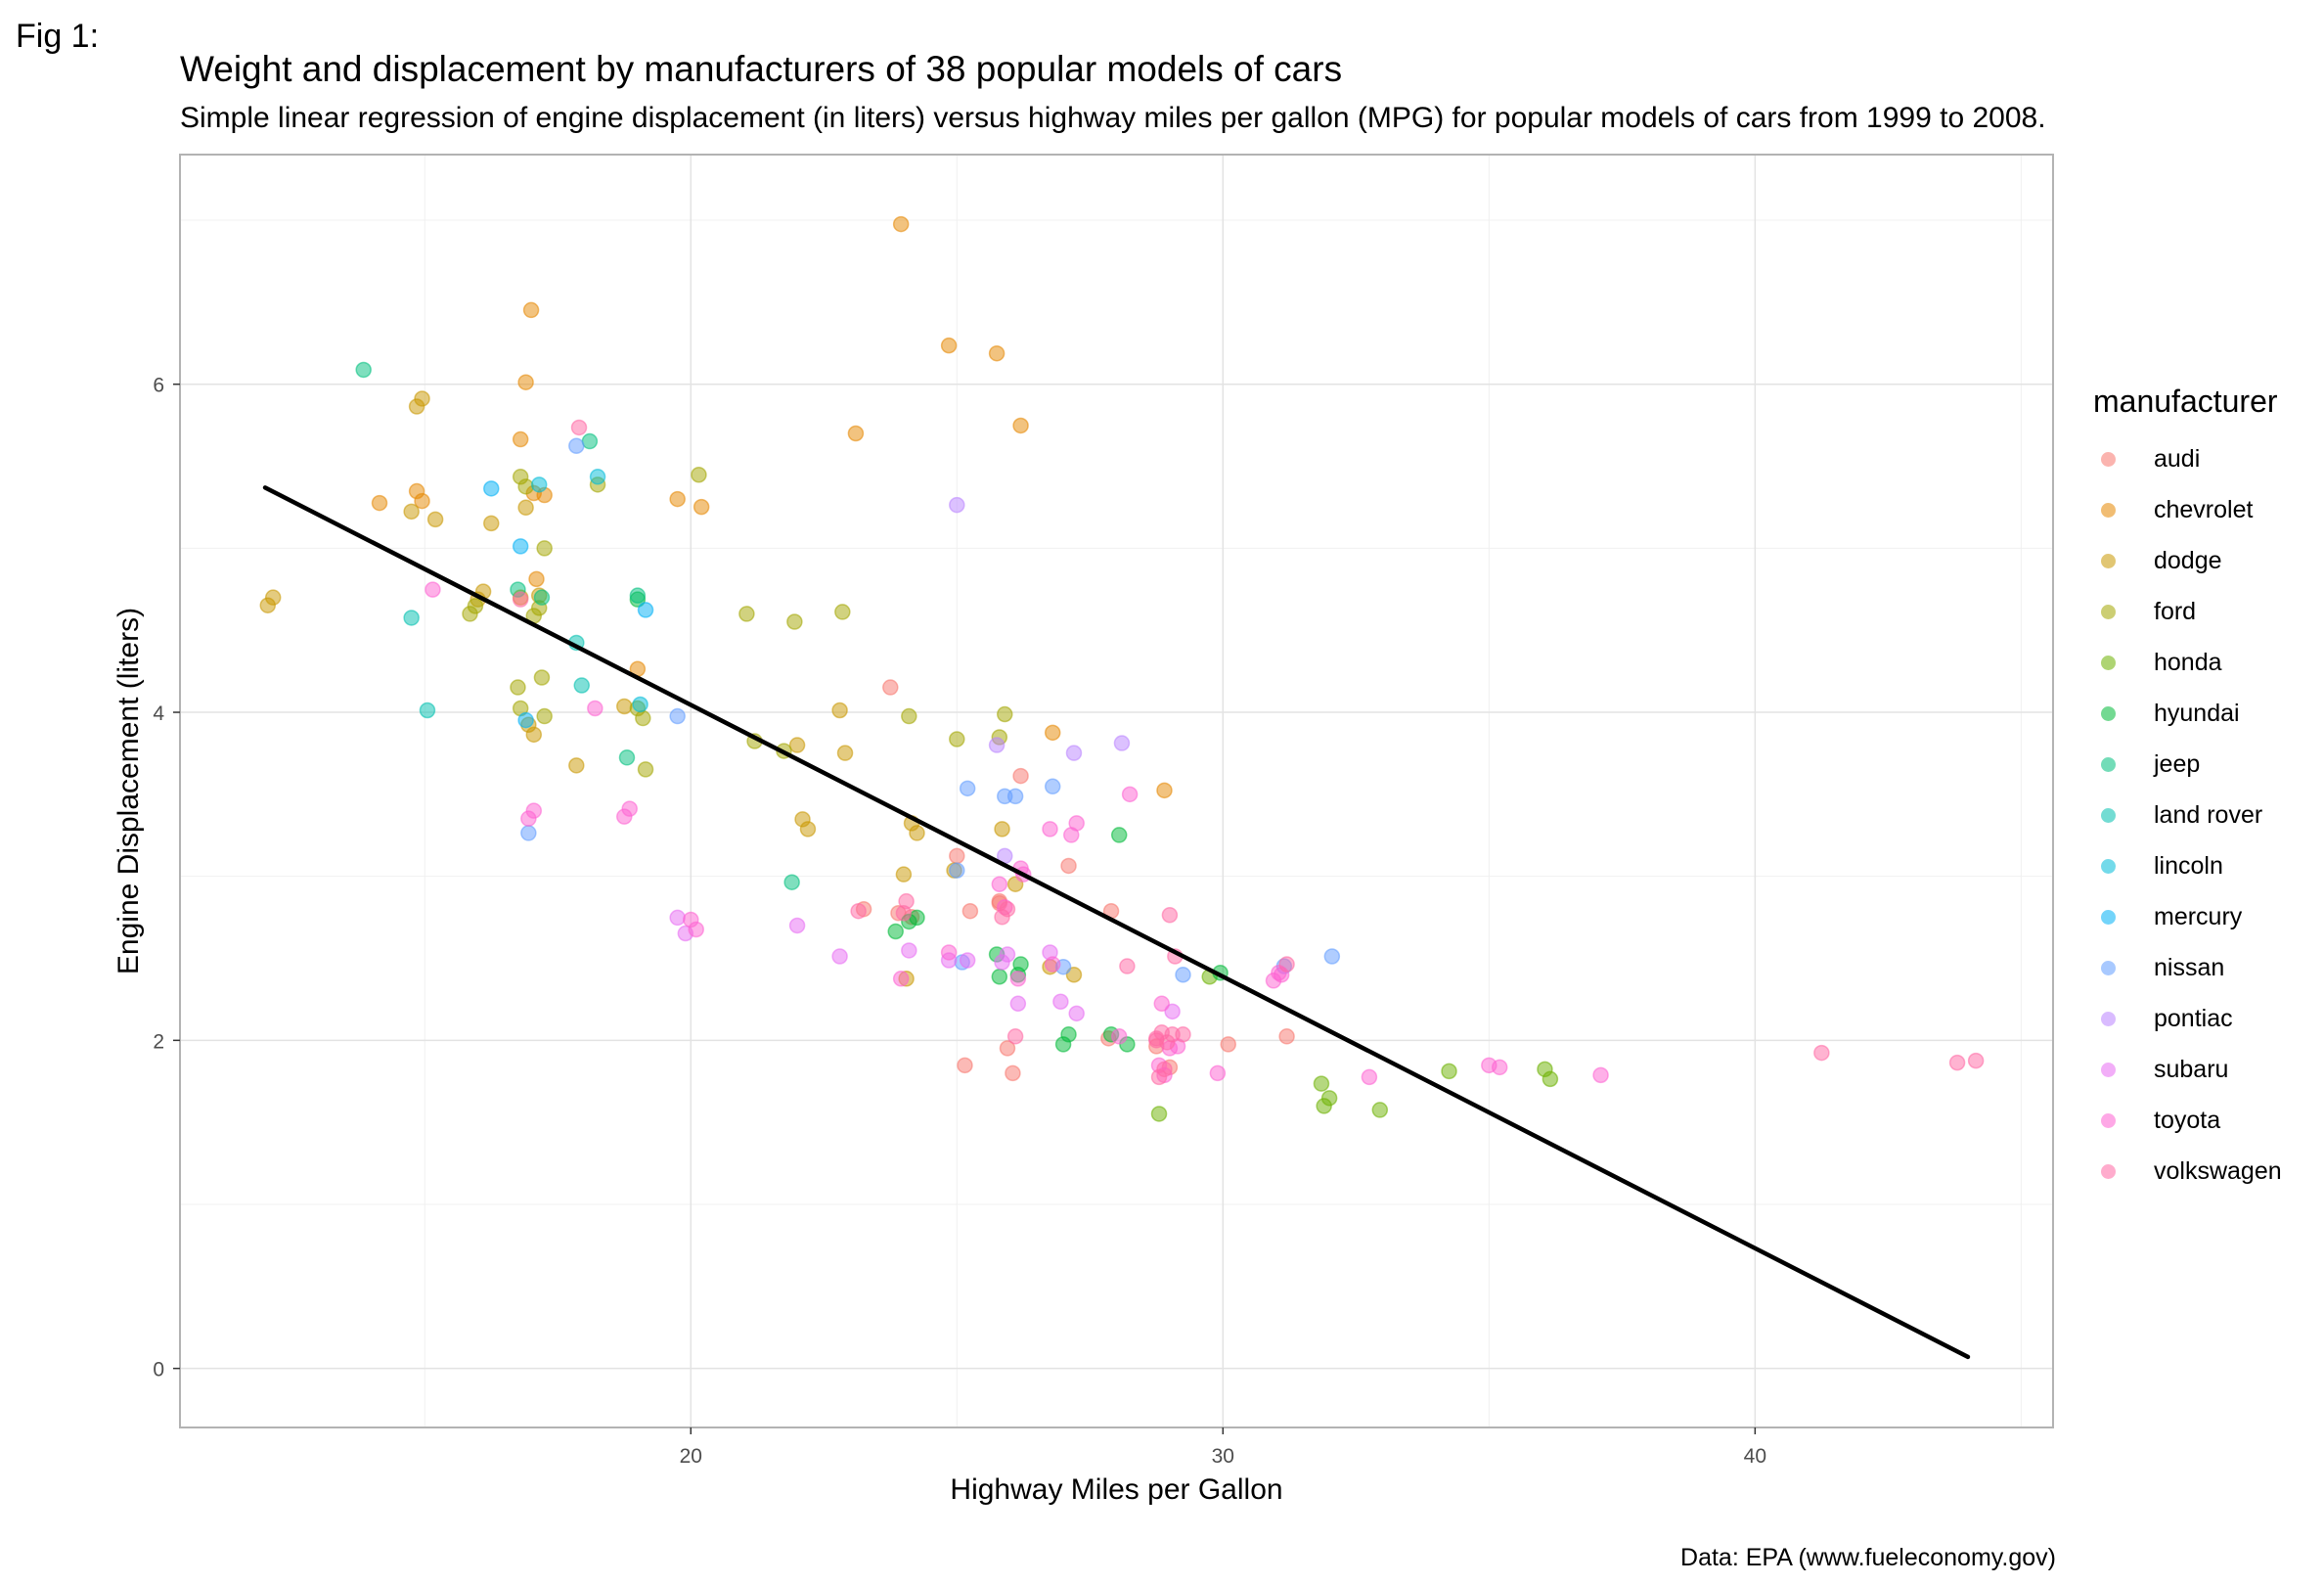 The width and height of the screenshot is (2324, 1585). I want to click on legend-item-audi: audi, so click(2188, 459).